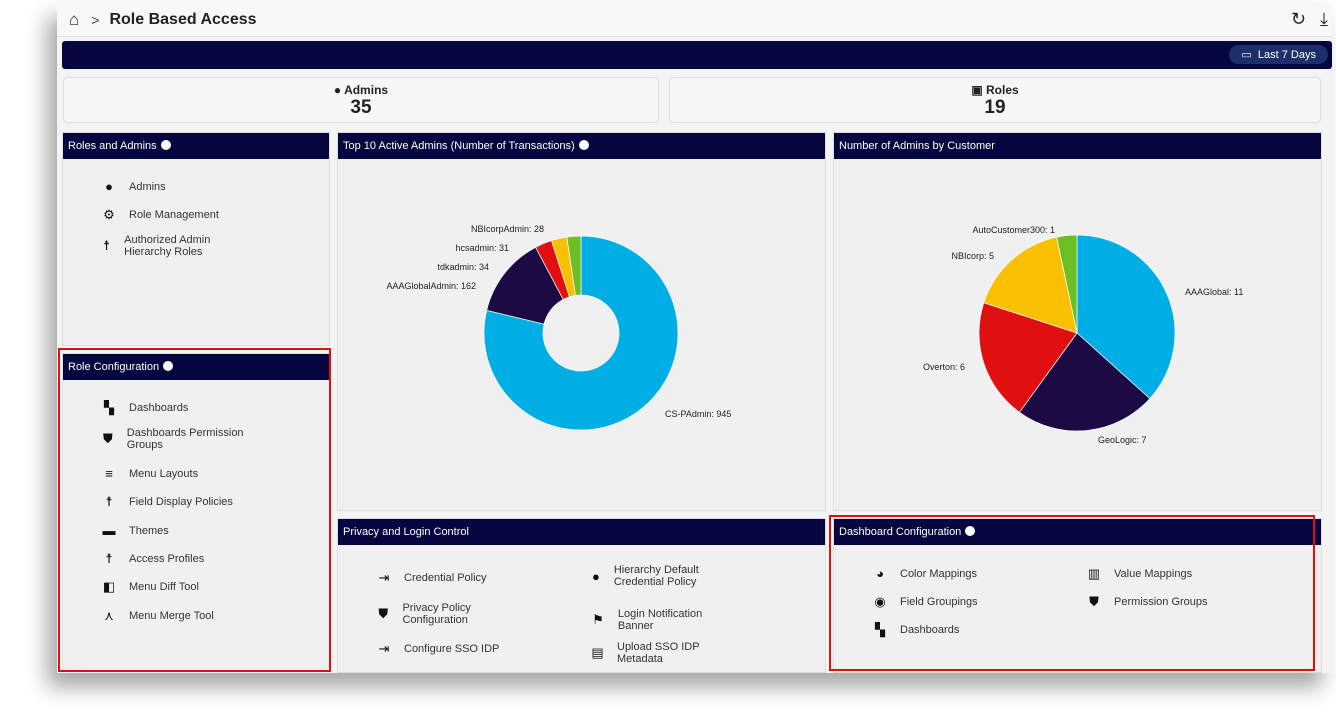  What do you see at coordinates (658, 653) in the screenshot?
I see `link-label: Upload SSO IDP Metadata` at bounding box center [658, 653].